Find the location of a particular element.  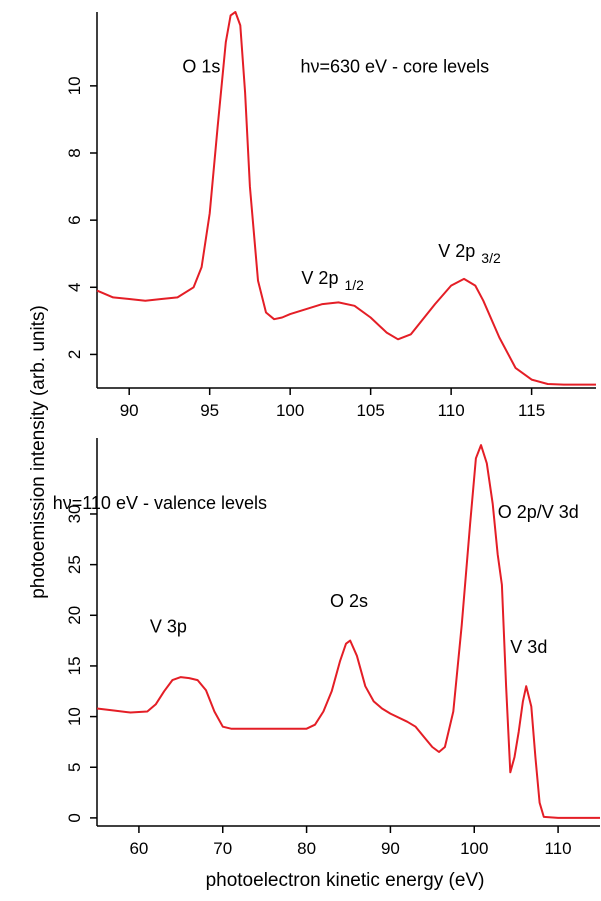

top-x-tick-label: 100 is located at coordinates (290, 410).